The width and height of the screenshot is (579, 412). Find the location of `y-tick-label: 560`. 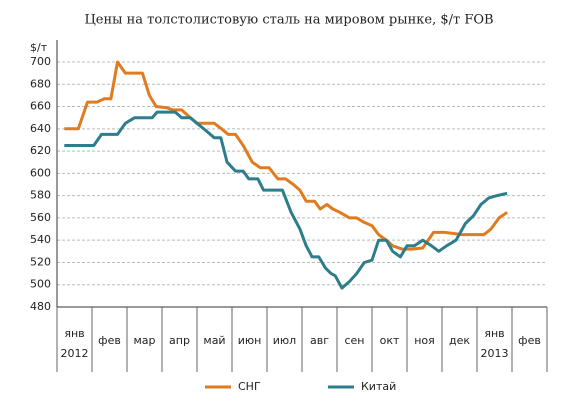

y-tick-label: 560 is located at coordinates (40, 217).